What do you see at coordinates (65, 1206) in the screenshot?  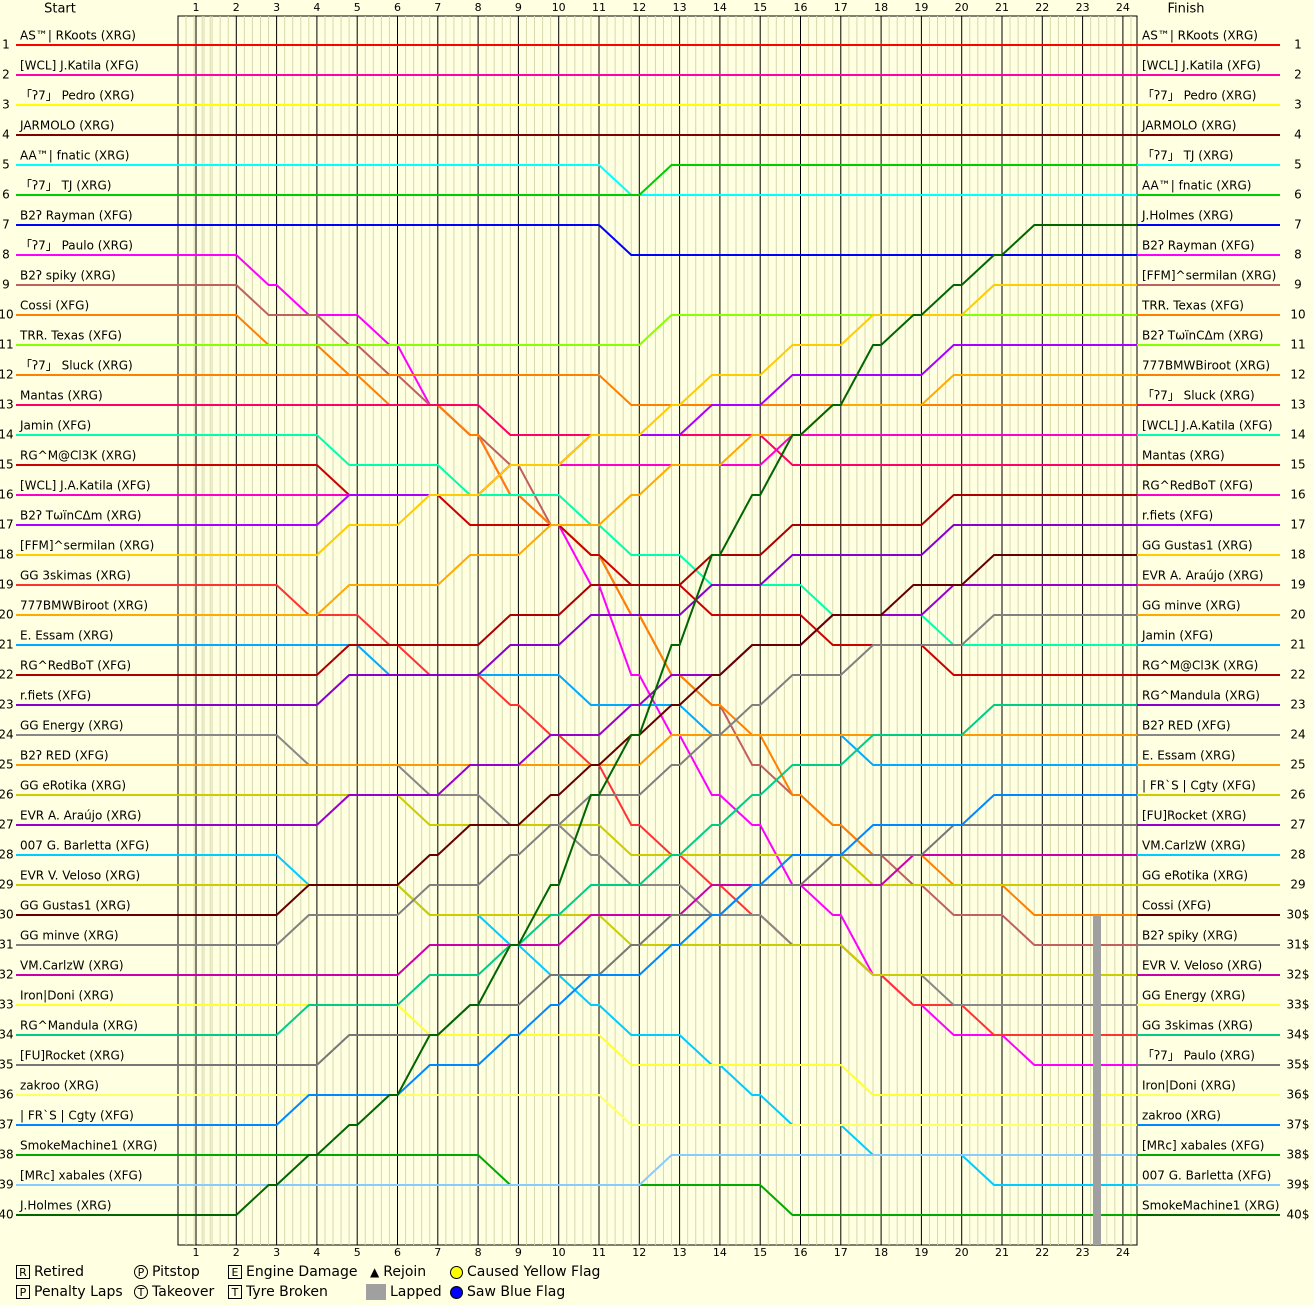 I see `start-driver-label: J.Holmes (XRG)` at bounding box center [65, 1206].